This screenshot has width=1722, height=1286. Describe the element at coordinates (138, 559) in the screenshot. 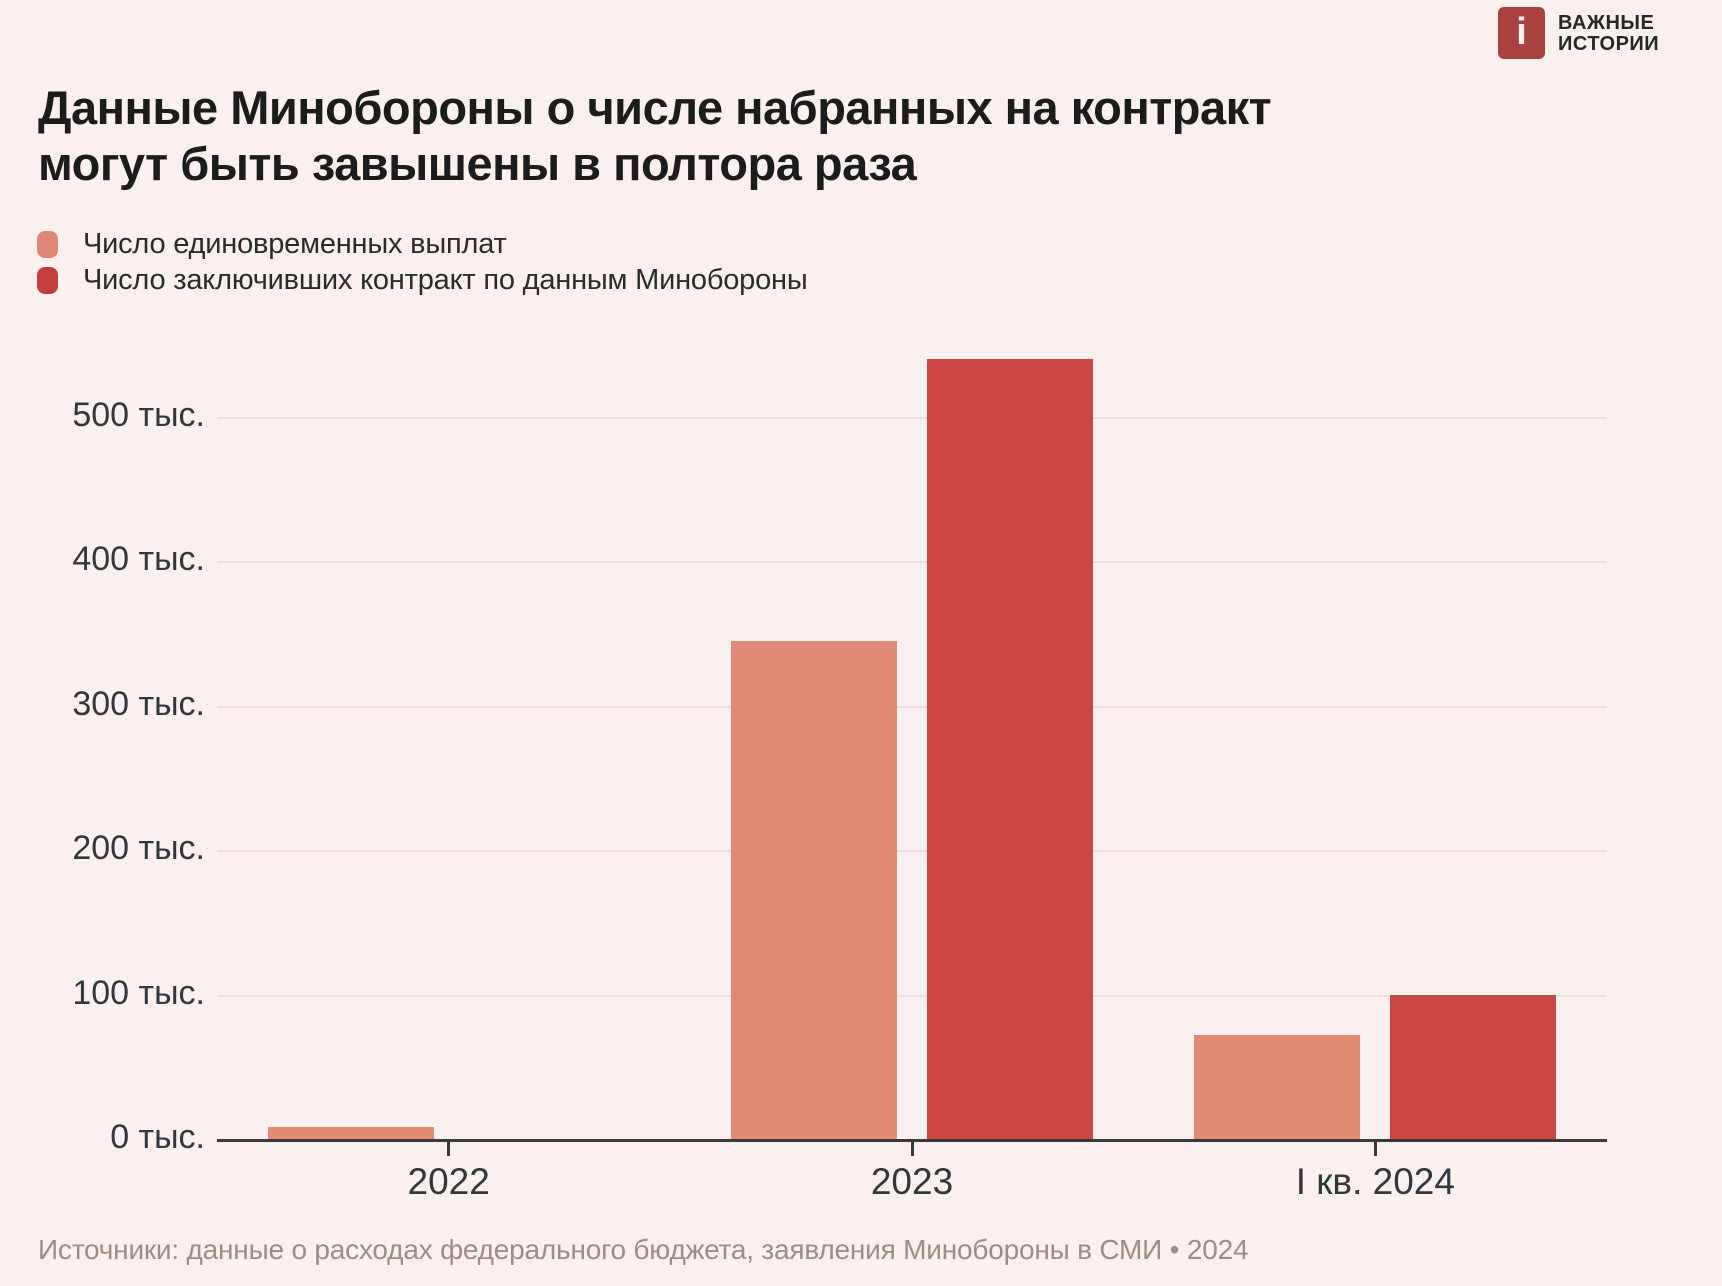

I see `y-axis-label-400: 400 тыс.` at that location.